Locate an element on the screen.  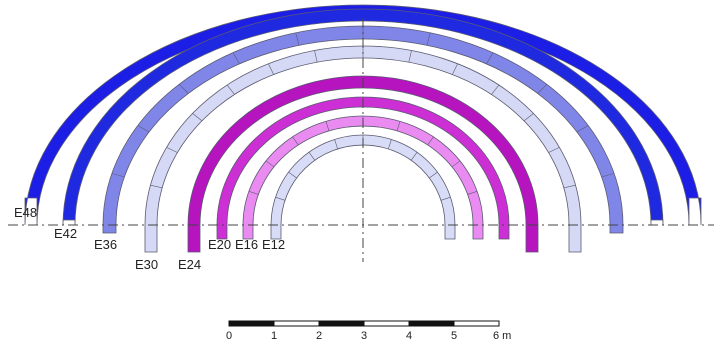
arch-label-e42: E42 is located at coordinates (65, 233).